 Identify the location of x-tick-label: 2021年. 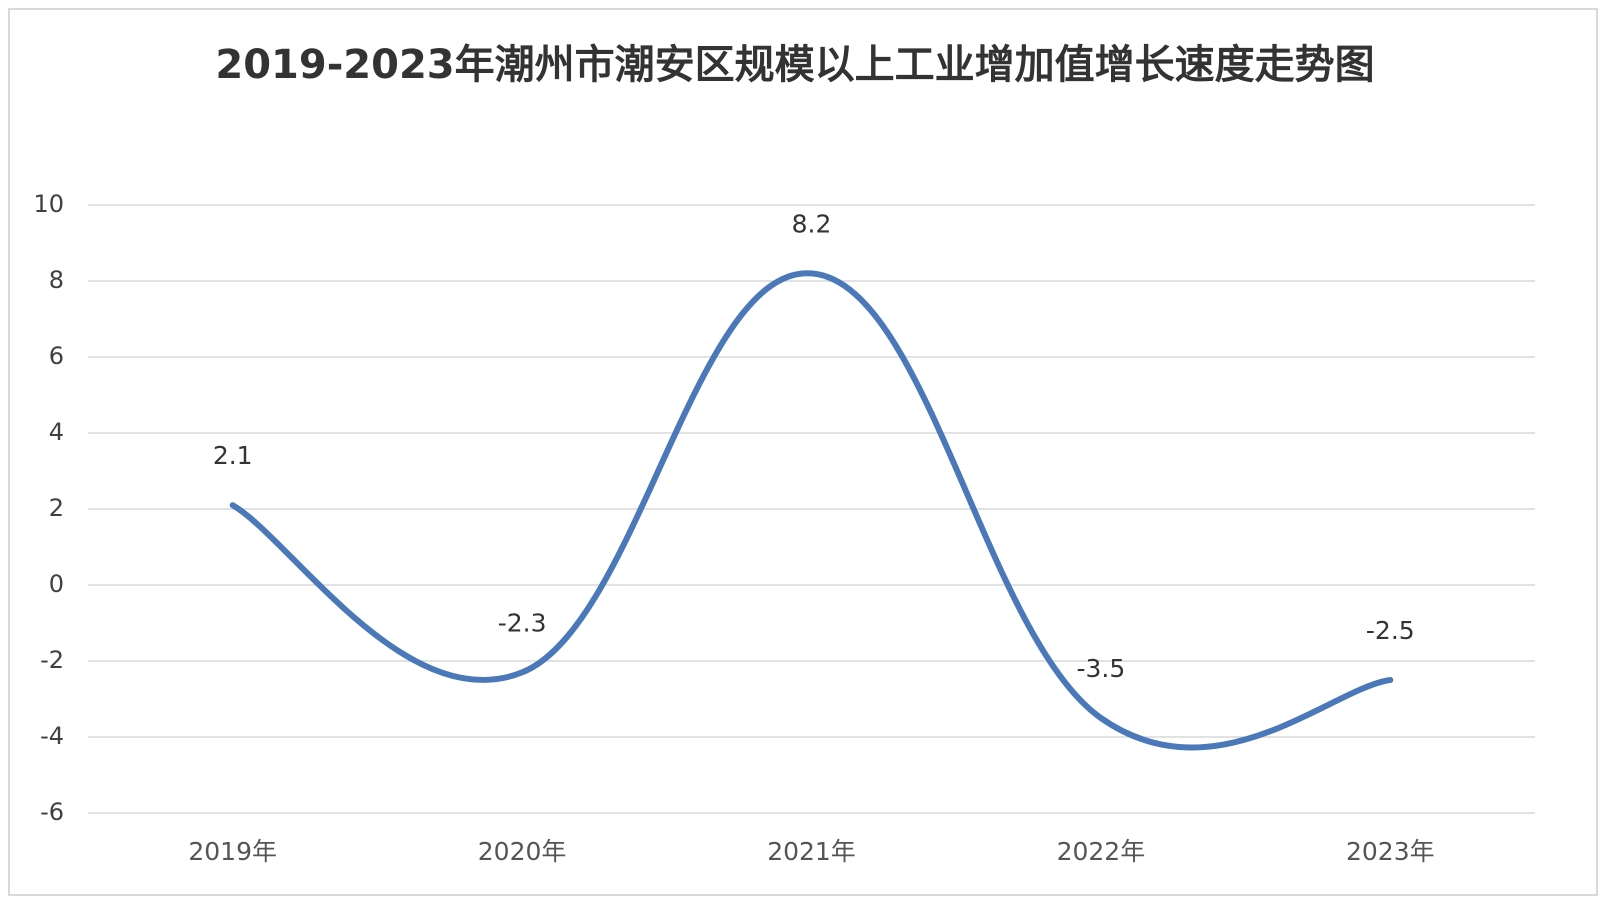
(811, 851).